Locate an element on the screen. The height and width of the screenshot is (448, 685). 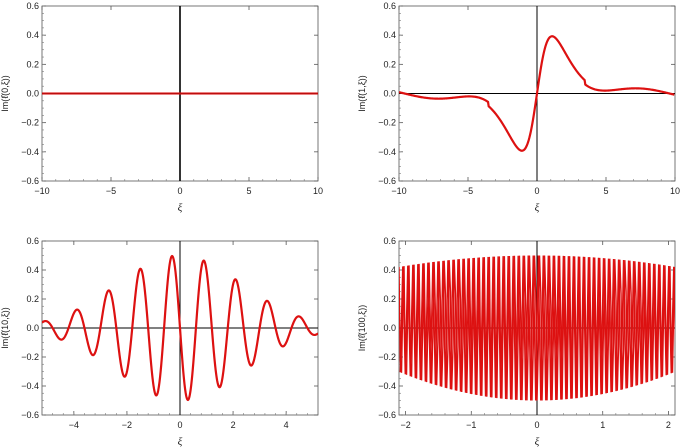
x-tick-label: 1 is located at coordinates (602, 425).